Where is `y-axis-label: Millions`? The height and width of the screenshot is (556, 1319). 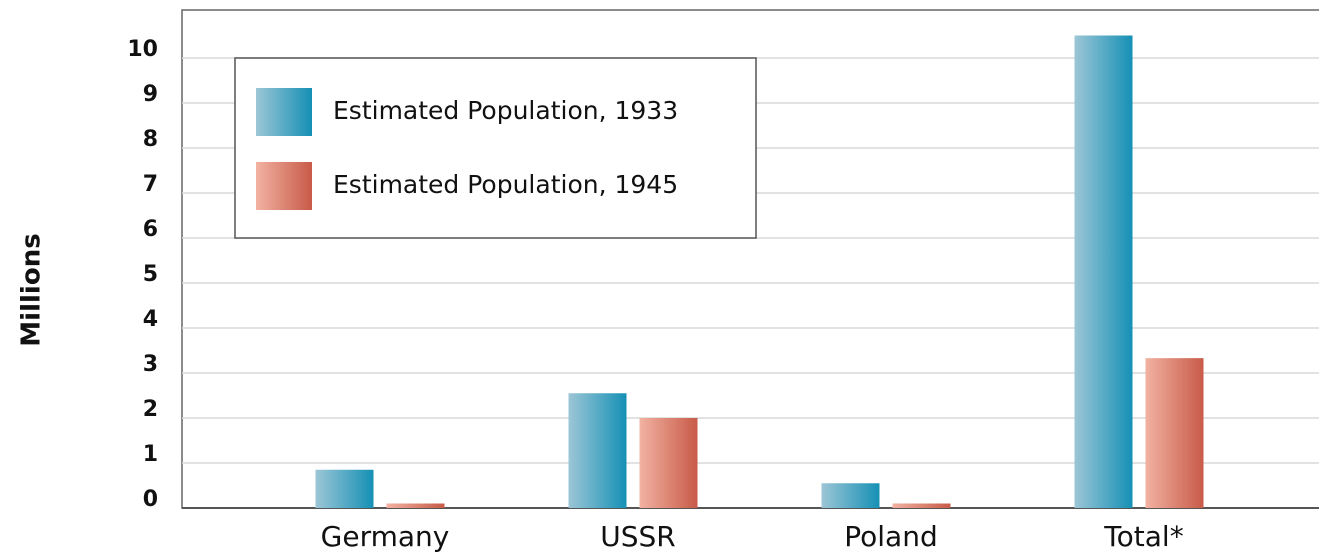 y-axis-label: Millions is located at coordinates (32, 289).